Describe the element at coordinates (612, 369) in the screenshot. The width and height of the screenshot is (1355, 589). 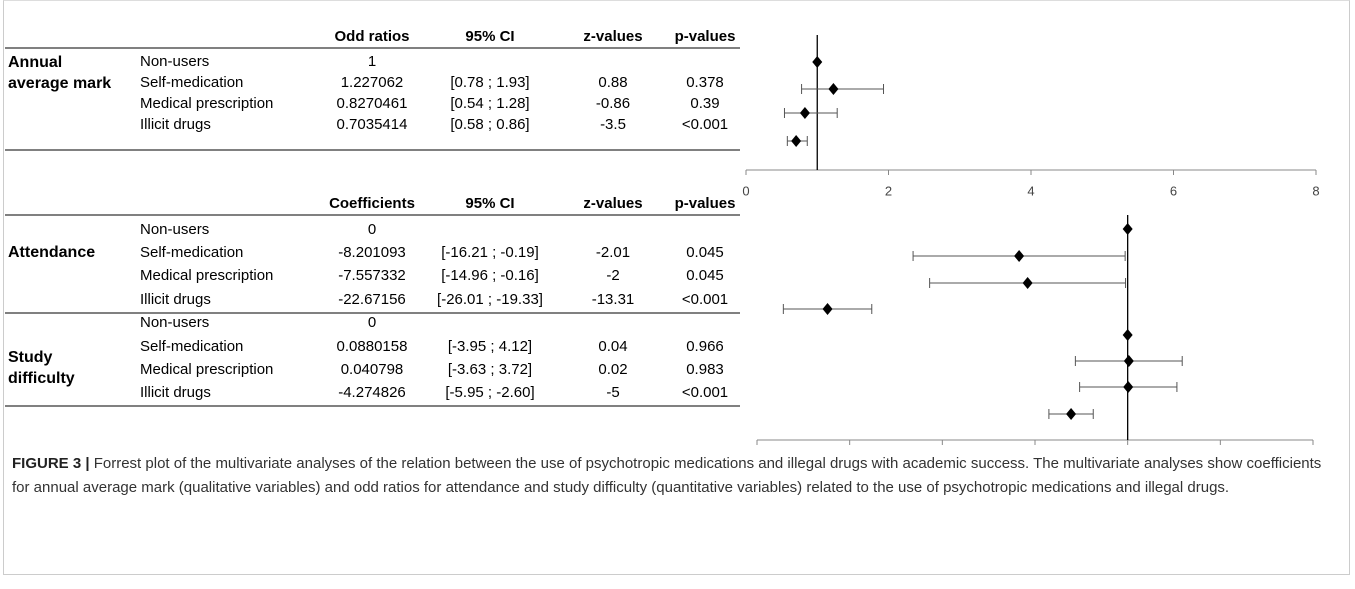
I see `cell: 0.02` at that location.